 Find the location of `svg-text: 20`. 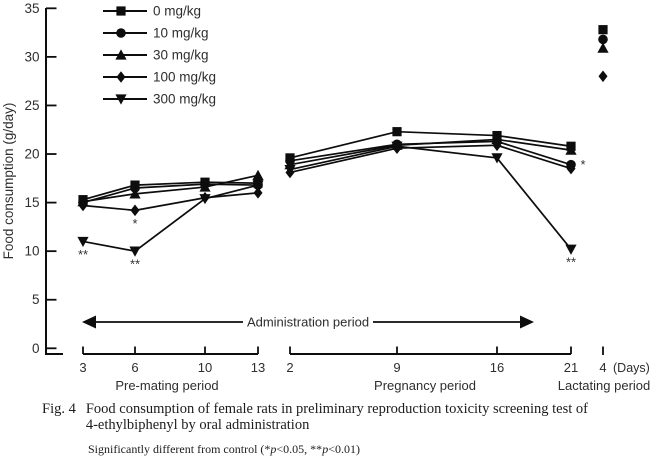

svg-text: 20 is located at coordinates (31, 154).